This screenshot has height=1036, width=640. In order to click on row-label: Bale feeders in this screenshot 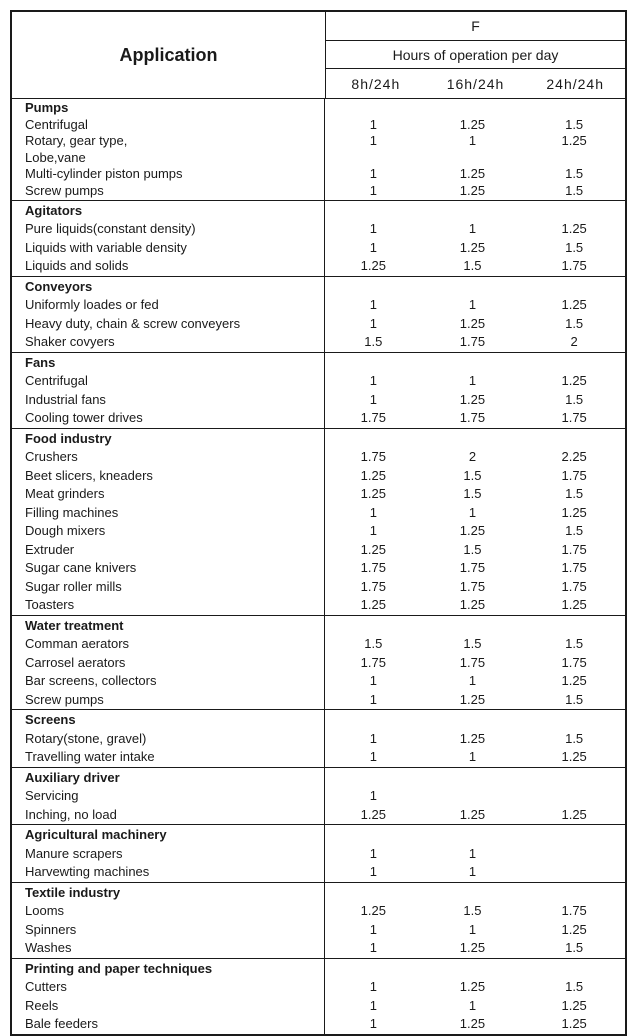, I will do `click(61, 1024)`.